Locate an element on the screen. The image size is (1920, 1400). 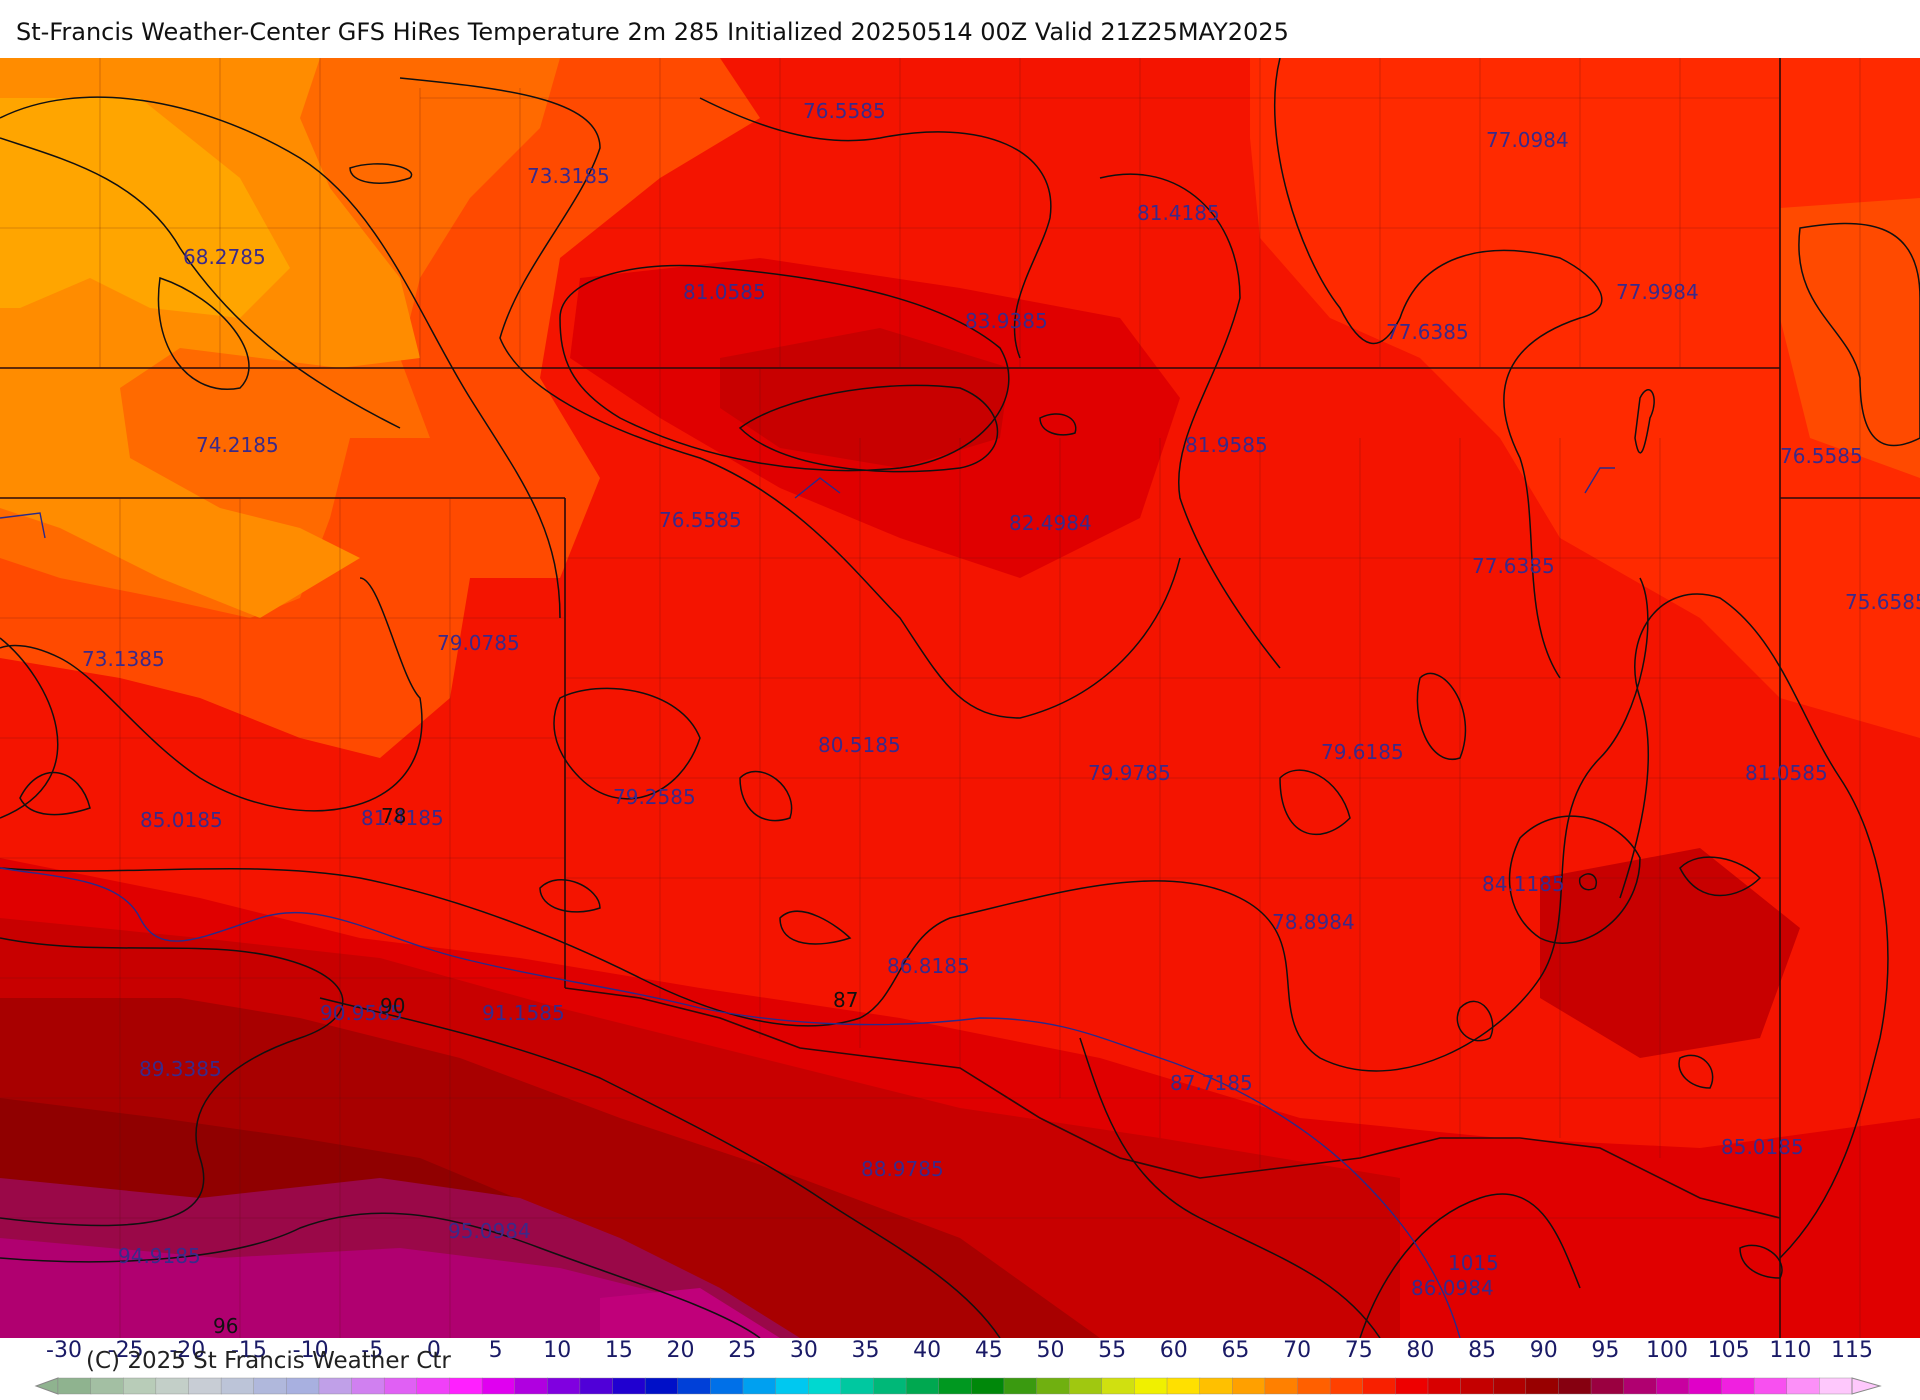
border-red-river is located at coordinates (1172, 1103).